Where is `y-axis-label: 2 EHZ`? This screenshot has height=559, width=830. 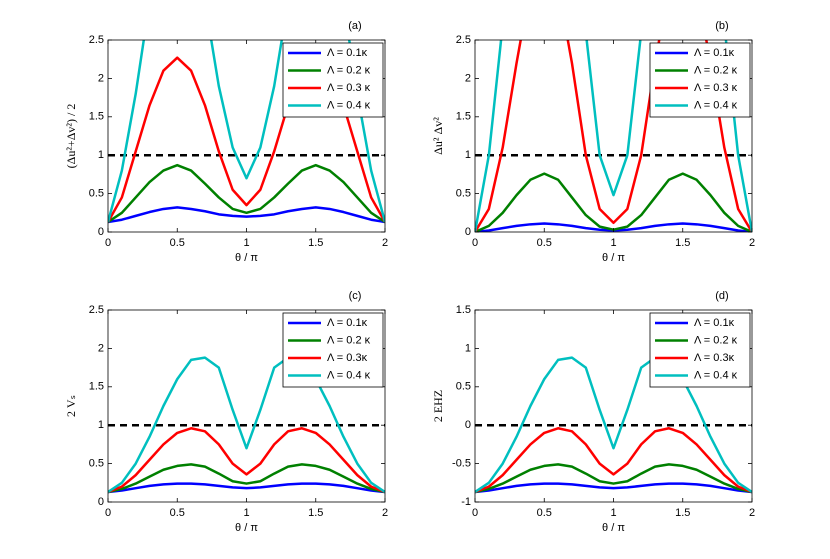
y-axis-label: 2 EHZ is located at coordinates (438, 406).